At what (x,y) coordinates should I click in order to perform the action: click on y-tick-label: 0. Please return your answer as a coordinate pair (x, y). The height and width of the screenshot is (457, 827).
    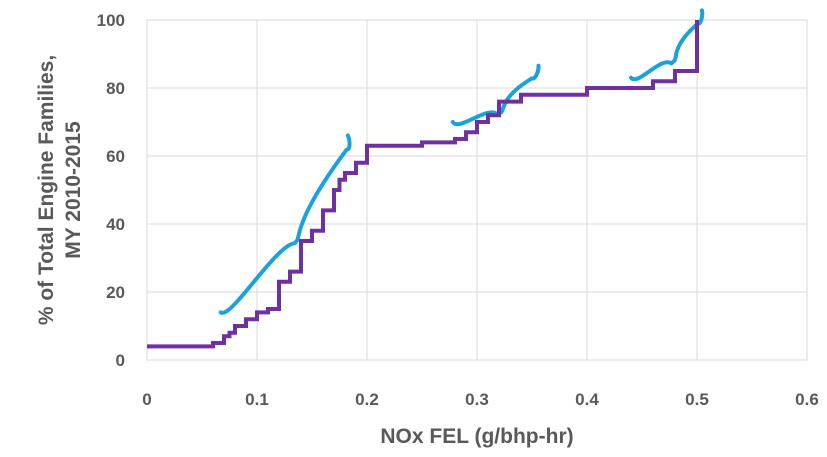
    Looking at the image, I should click on (120, 360).